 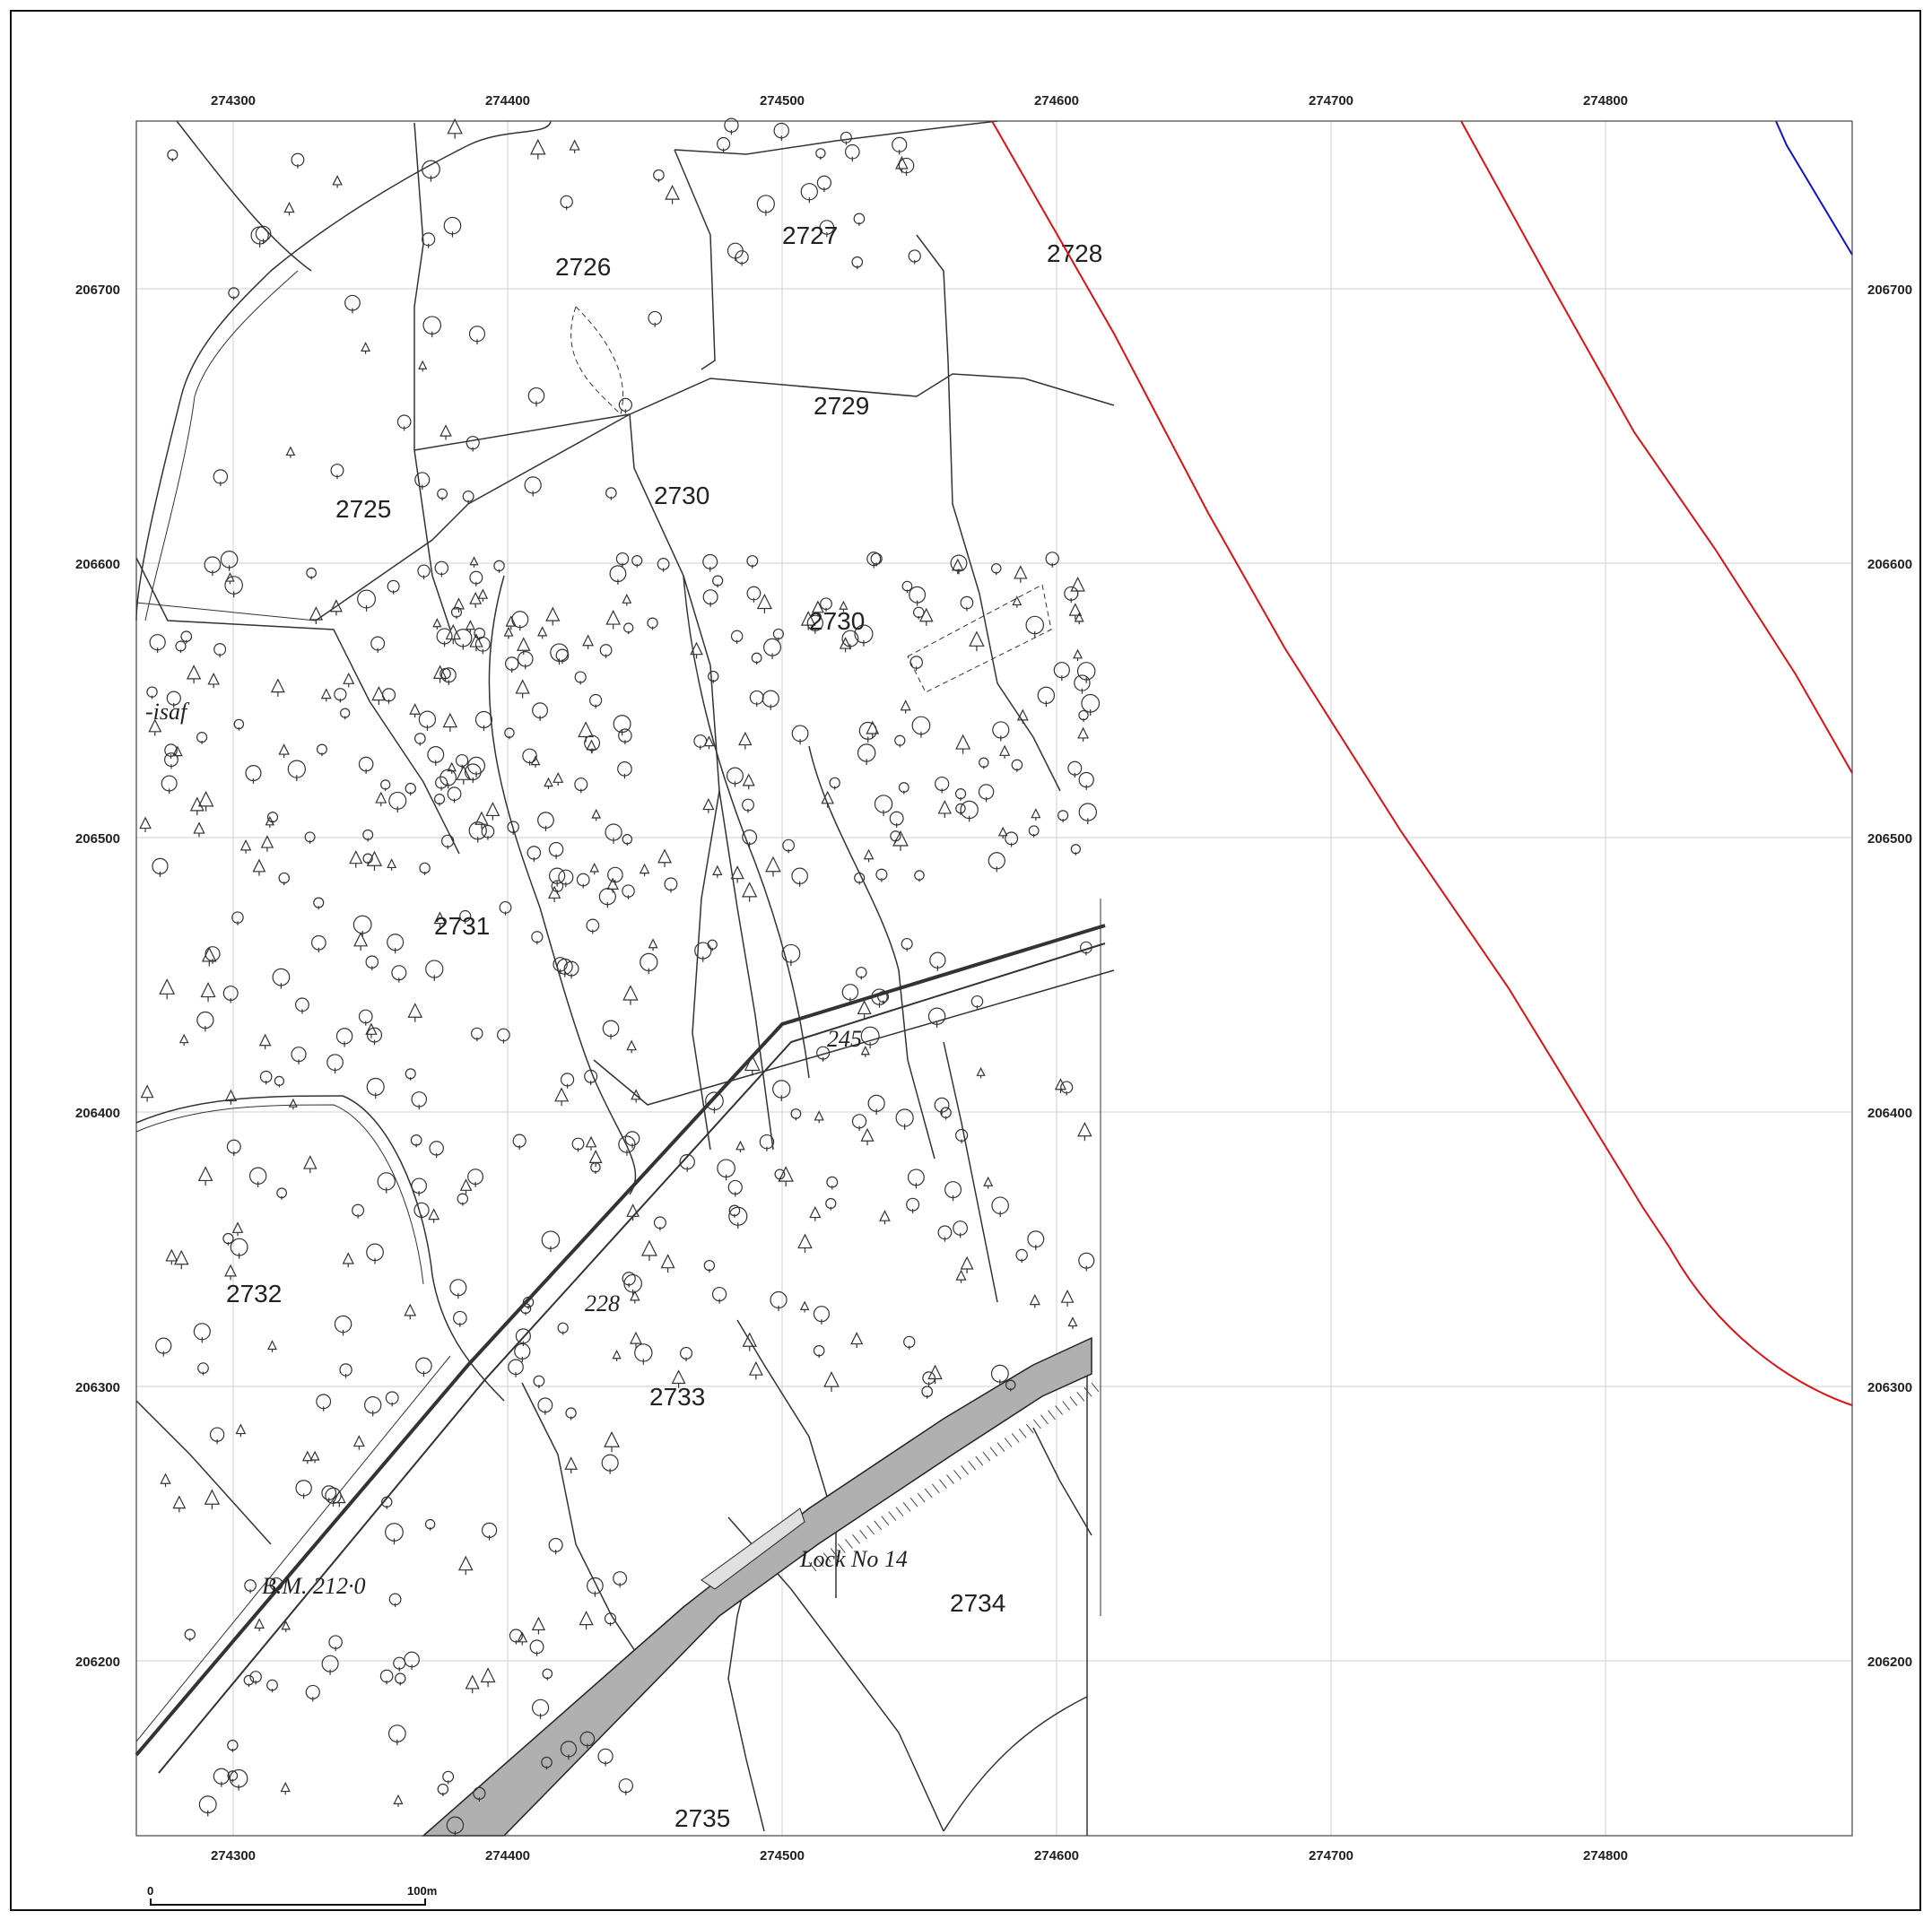 I want to click on y-tick-right: 206200, so click(x=1889, y=1662).